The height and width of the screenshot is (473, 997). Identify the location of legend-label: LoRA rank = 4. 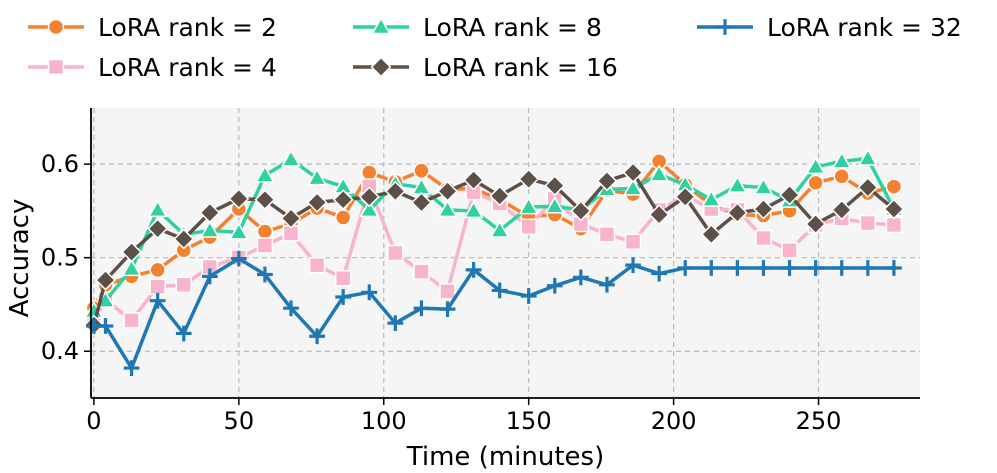
(187, 67).